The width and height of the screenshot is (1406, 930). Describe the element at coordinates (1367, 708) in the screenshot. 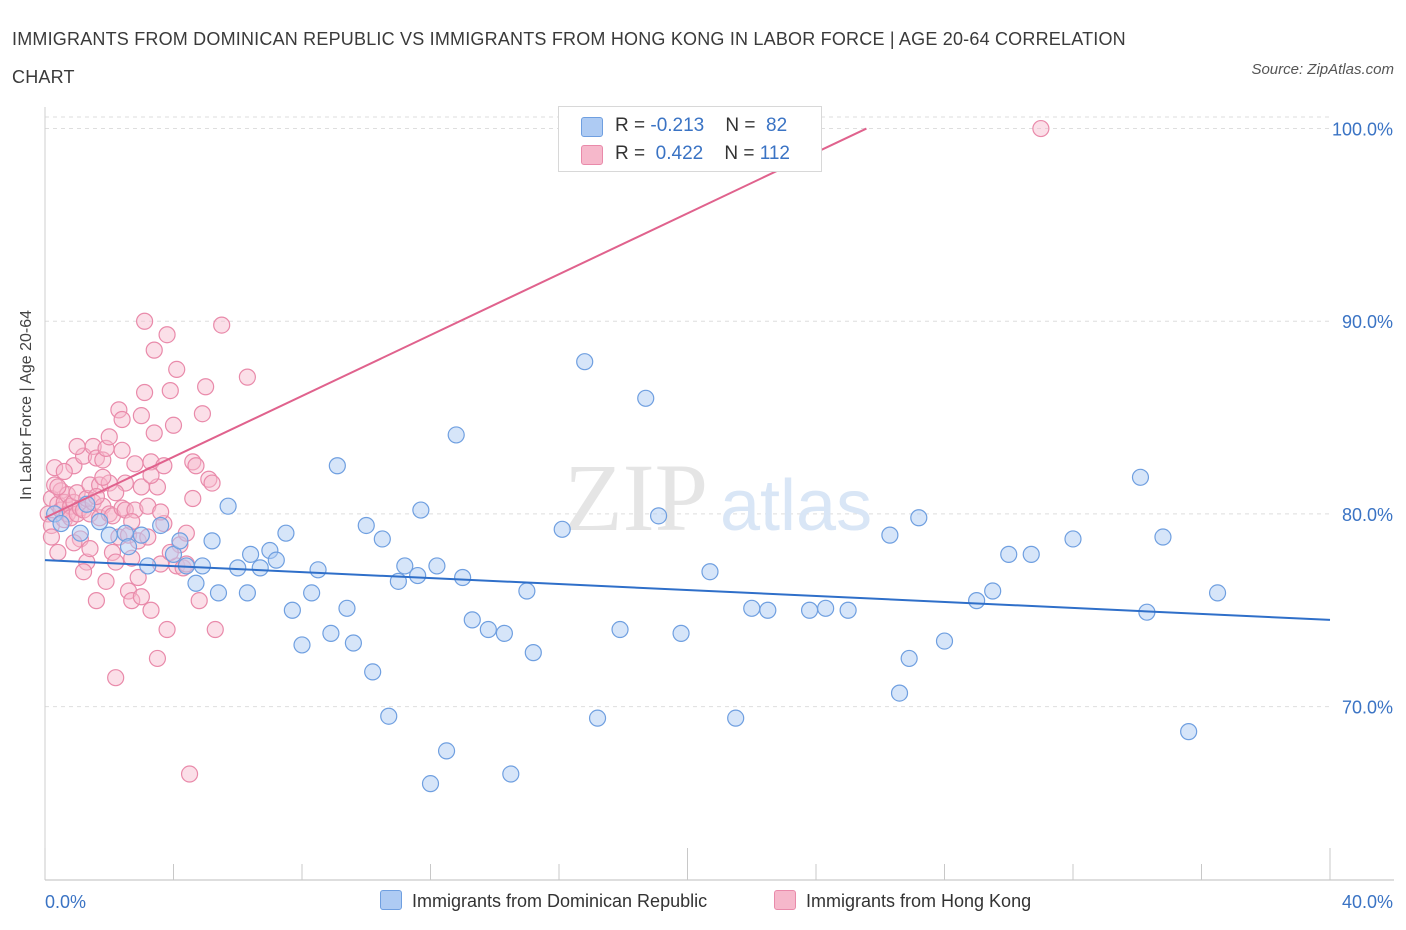

I see `y-tick-label: 70.0%` at that location.